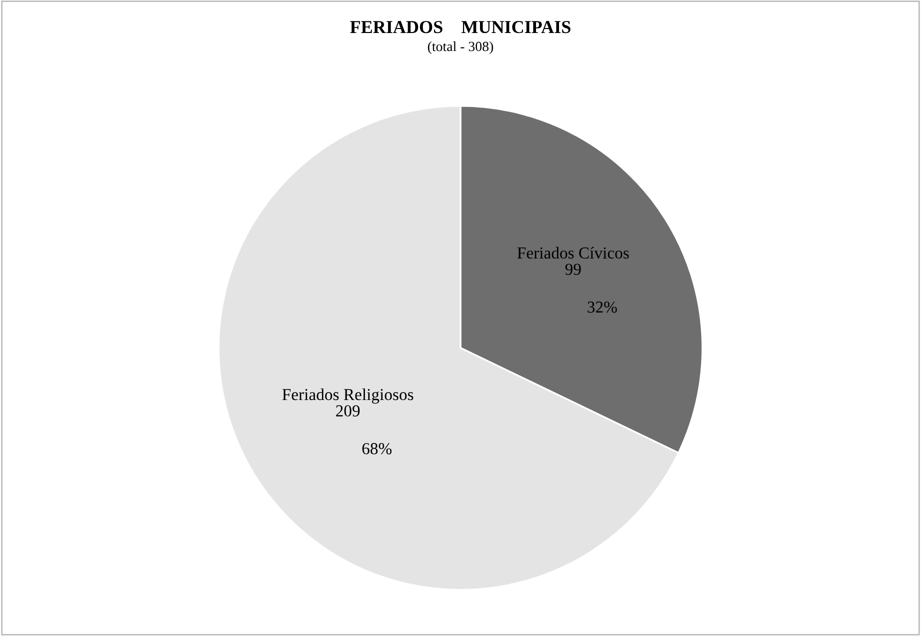 The image size is (921, 636). Describe the element at coordinates (377, 448) in the screenshot. I see `text: 68%` at that location.